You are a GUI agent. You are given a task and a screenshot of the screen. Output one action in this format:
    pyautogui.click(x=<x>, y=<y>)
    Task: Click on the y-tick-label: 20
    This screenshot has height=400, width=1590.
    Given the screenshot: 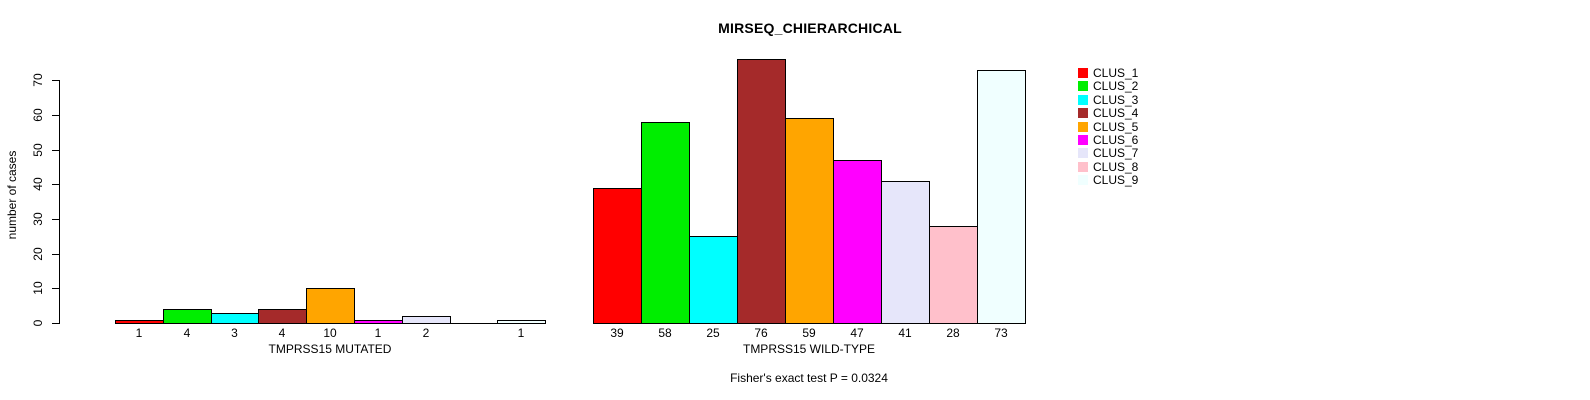 What is the action you would take?
    pyautogui.click(x=38, y=254)
    